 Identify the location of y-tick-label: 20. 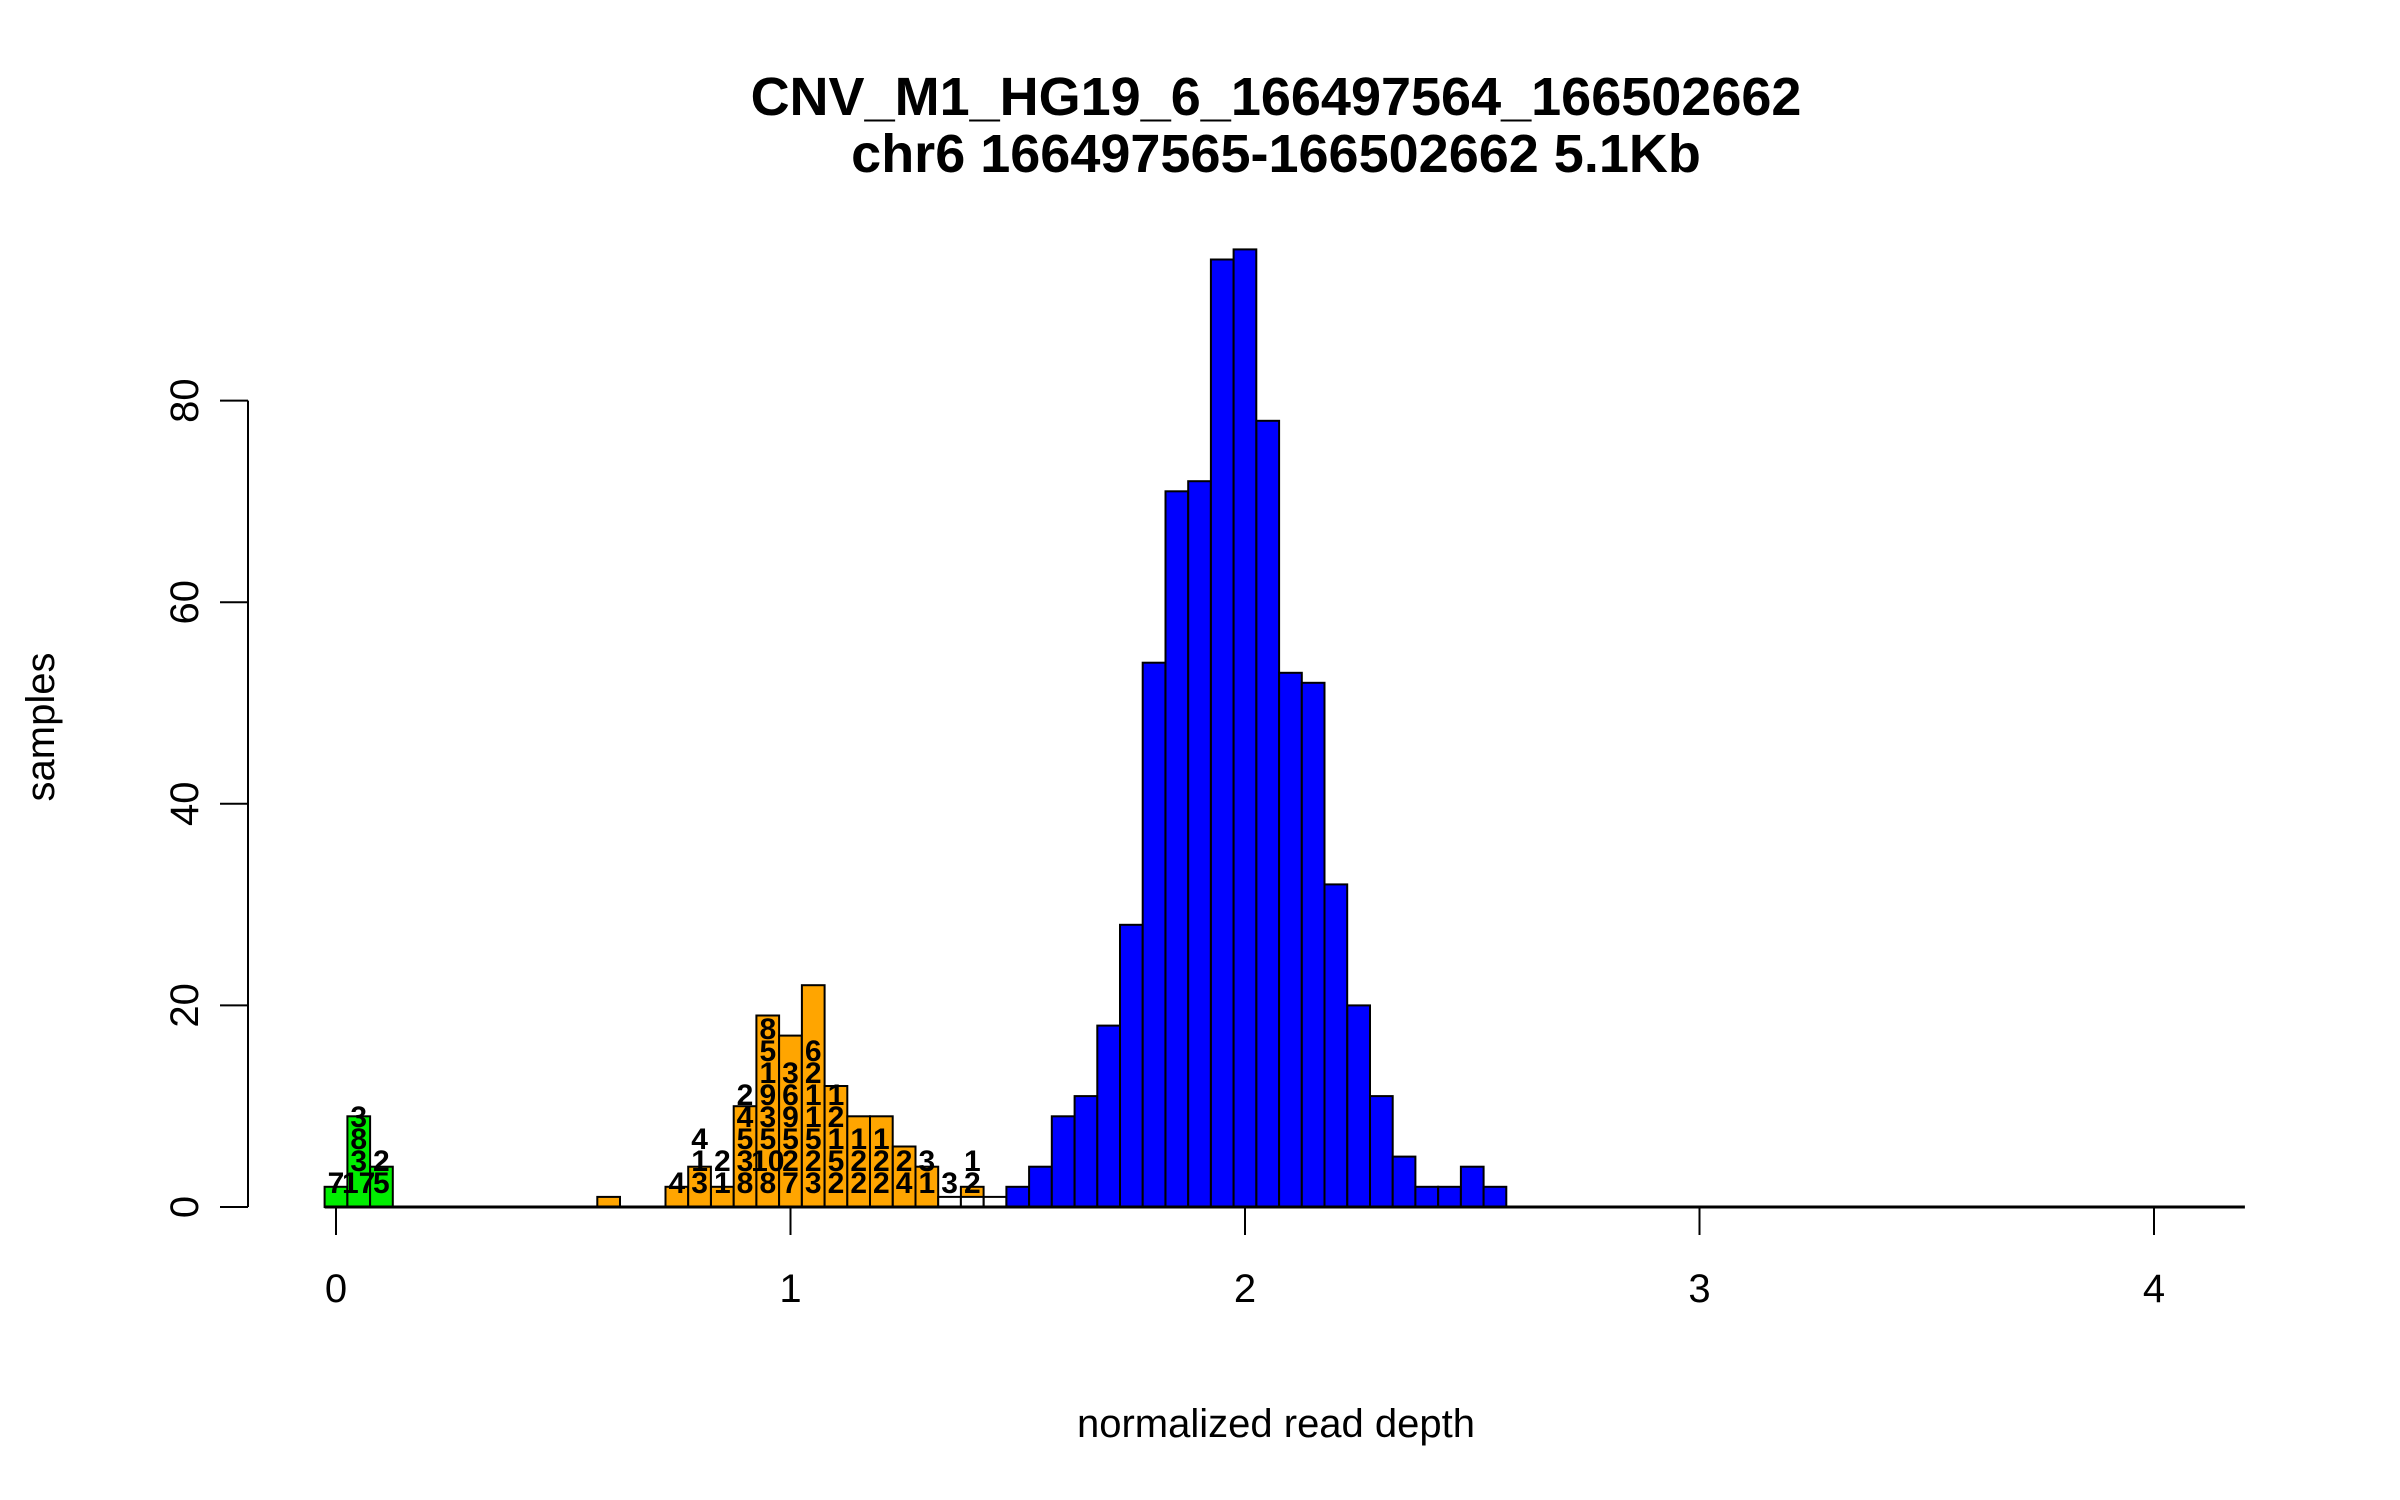
(185, 1005).